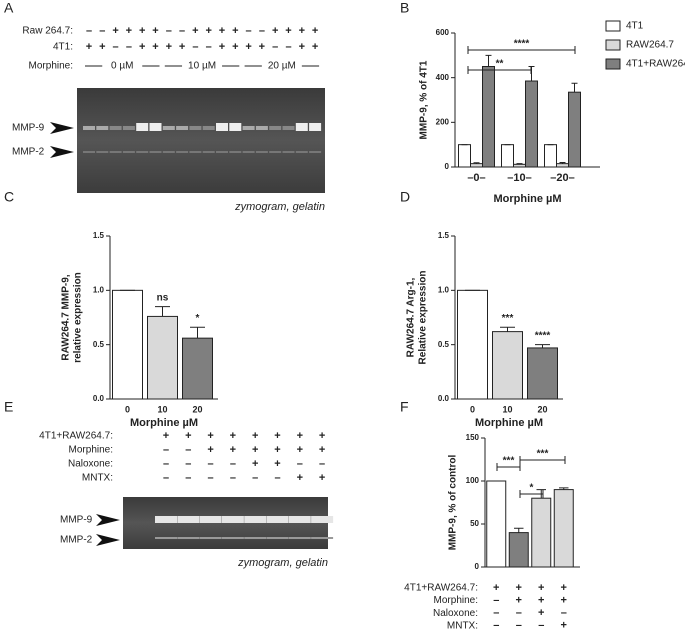 This screenshot has width=685, height=631. What do you see at coordinates (613, 26) in the screenshot?
I see `legend-swatch` at bounding box center [613, 26].